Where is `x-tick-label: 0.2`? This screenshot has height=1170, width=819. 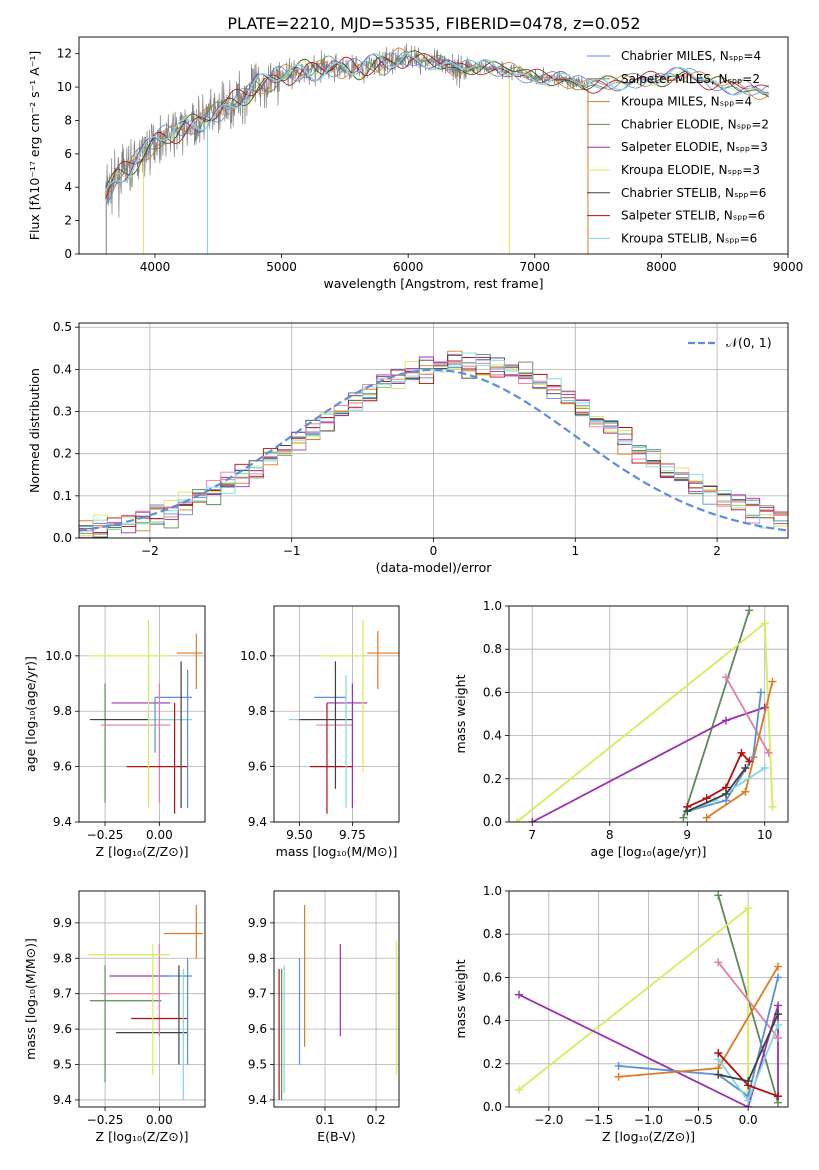
x-tick-label: 0.2 is located at coordinates (375, 1120).